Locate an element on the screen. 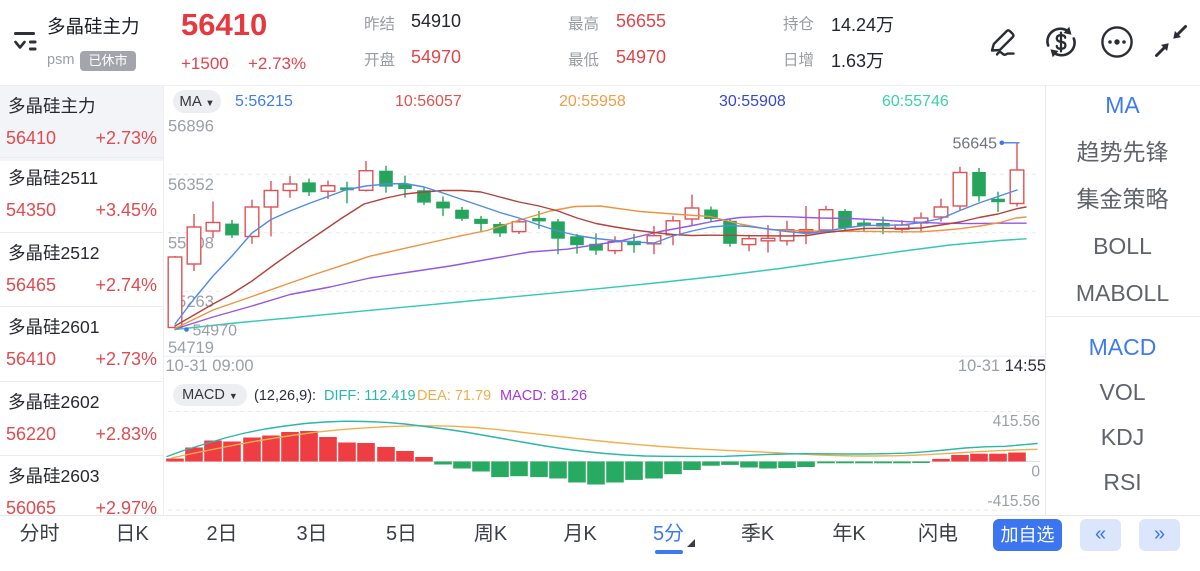  svg-text: 56352 is located at coordinates (191, 185).